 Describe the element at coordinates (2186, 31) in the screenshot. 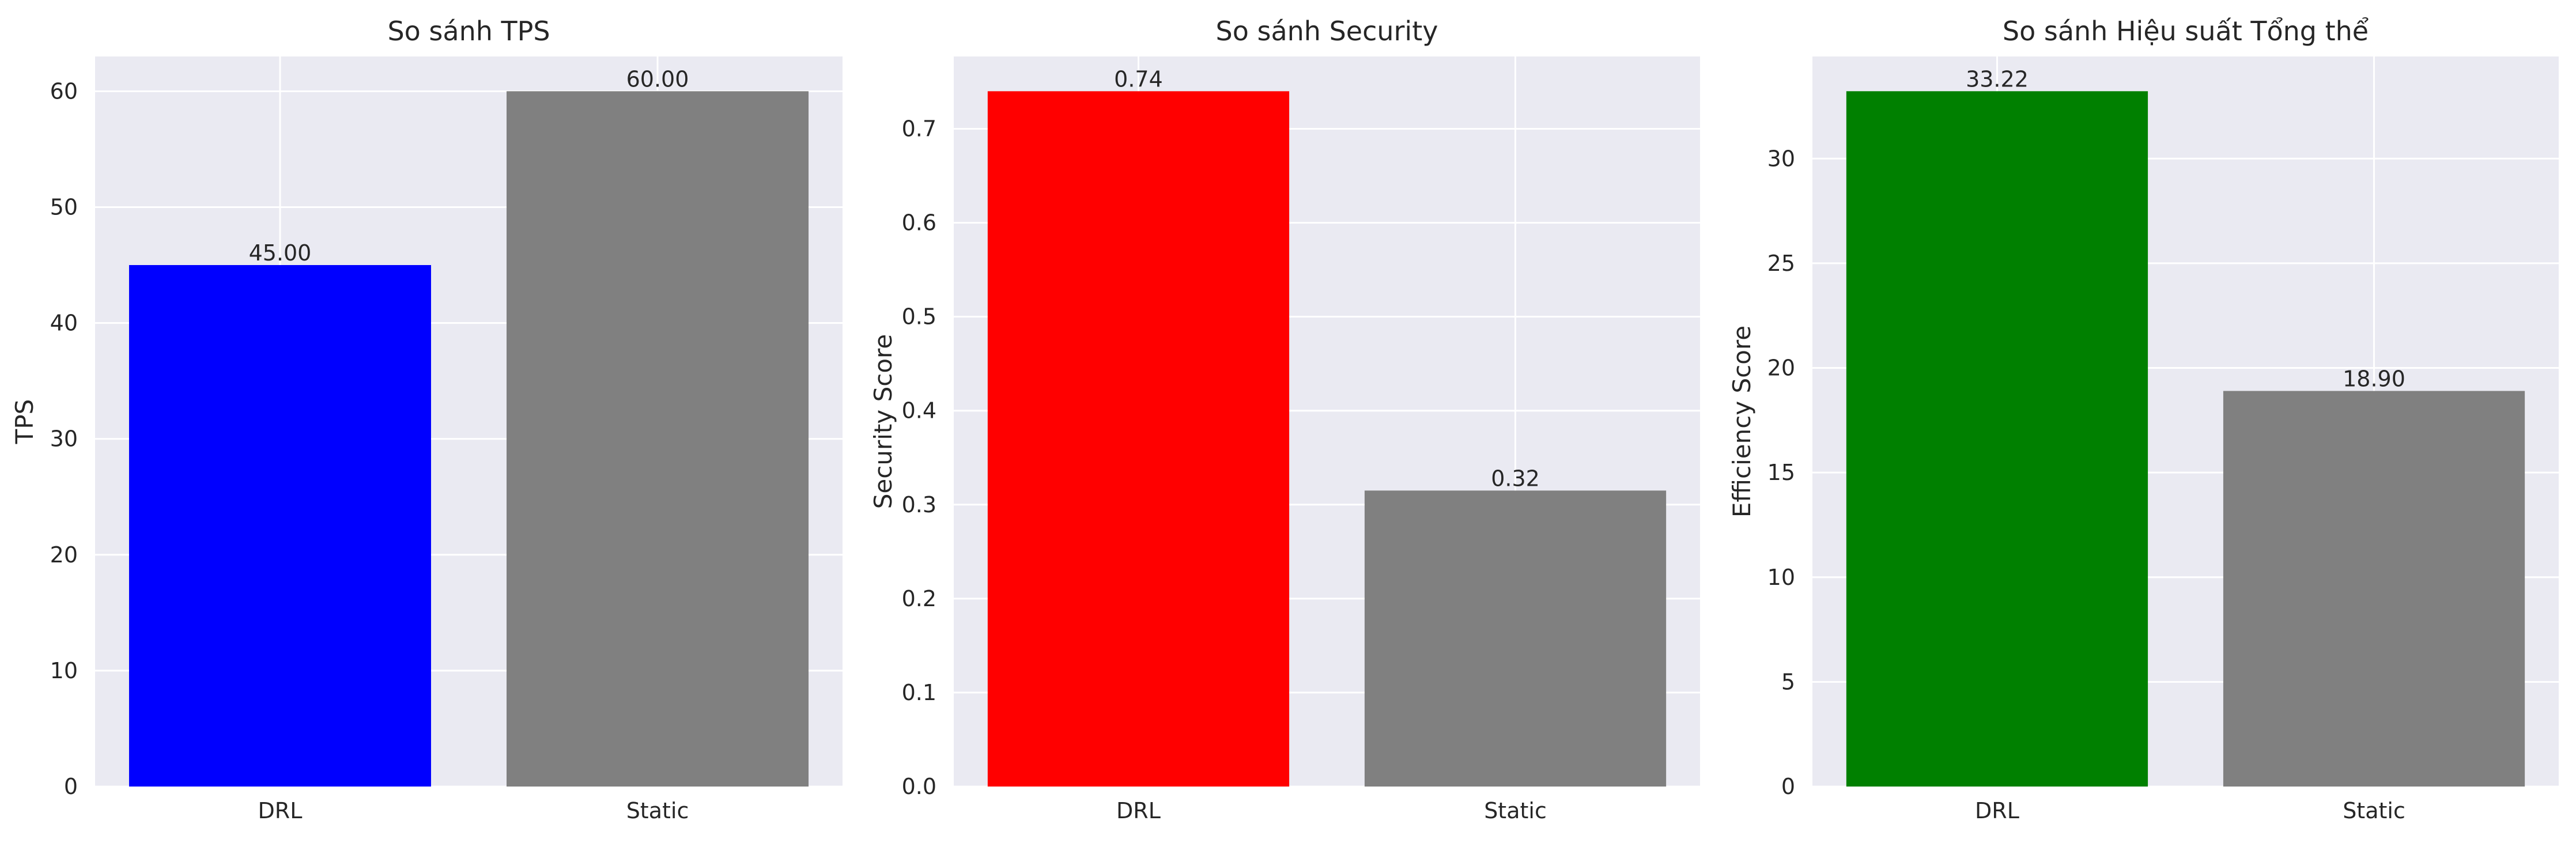

I see `efficiency-chart-title: So sánh Hiệu suất Tổng thể` at that location.